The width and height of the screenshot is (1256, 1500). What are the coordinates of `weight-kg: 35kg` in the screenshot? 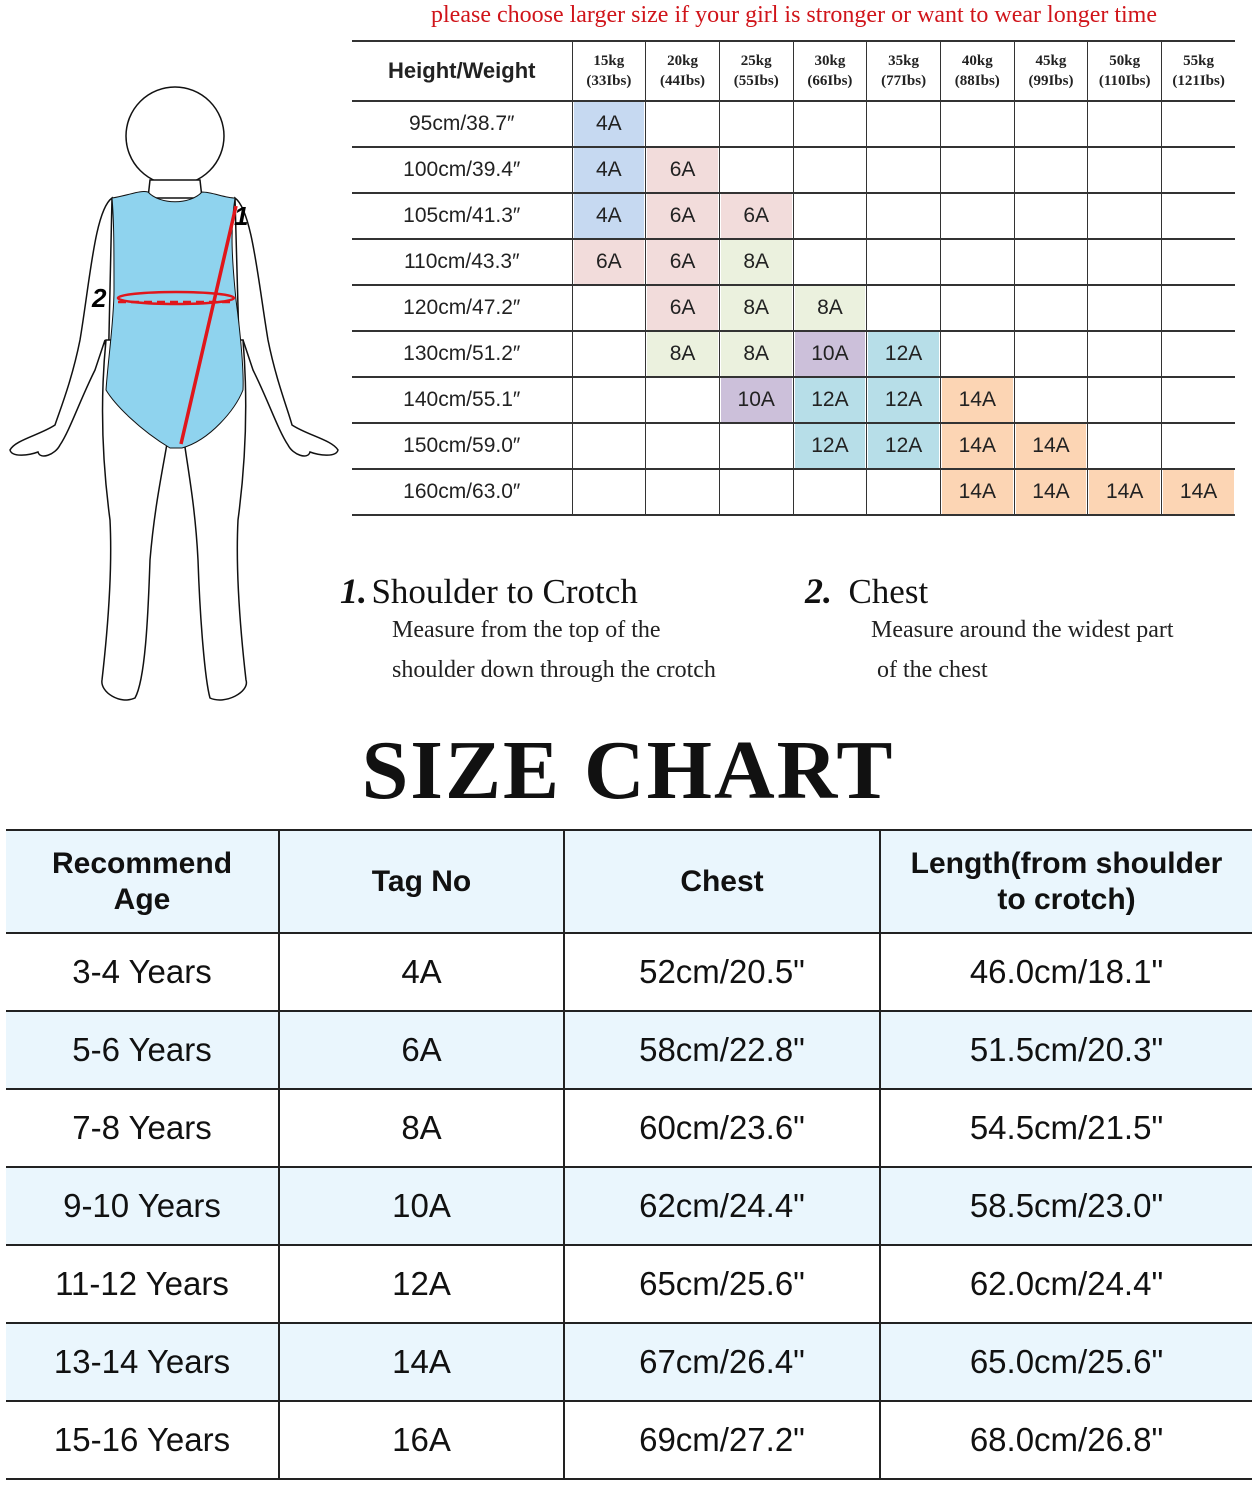 It's located at (904, 61).